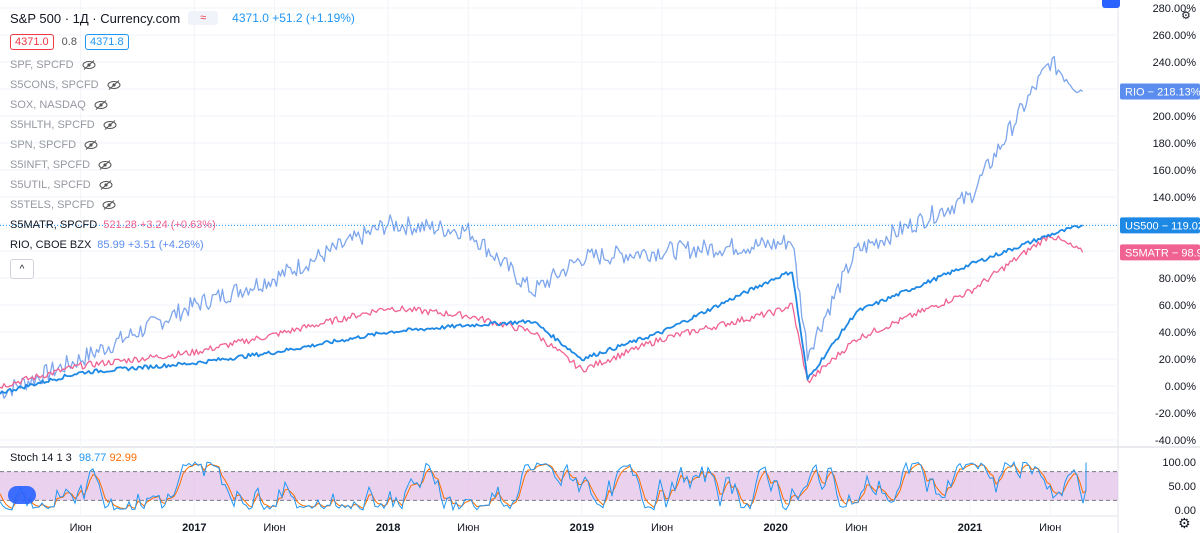 The height and width of the screenshot is (533, 1200). What do you see at coordinates (48, 105) in the screenshot?
I see `hidden-symbol-label: SOX, NASDAQ` at bounding box center [48, 105].